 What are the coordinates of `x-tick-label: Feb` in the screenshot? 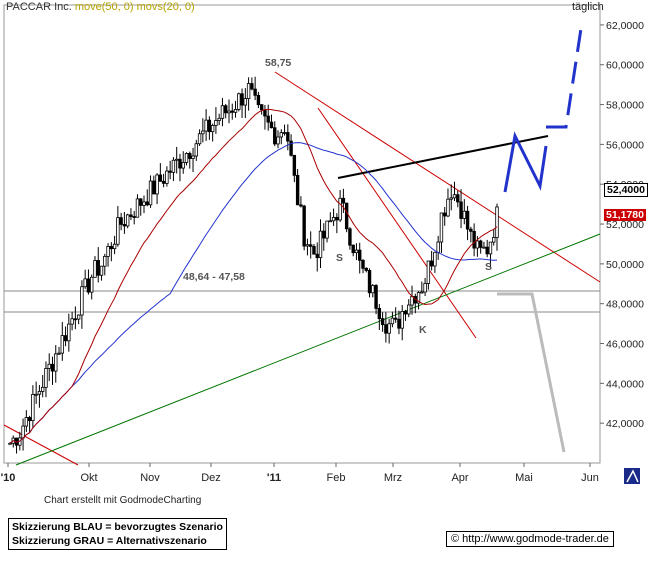 It's located at (336, 478).